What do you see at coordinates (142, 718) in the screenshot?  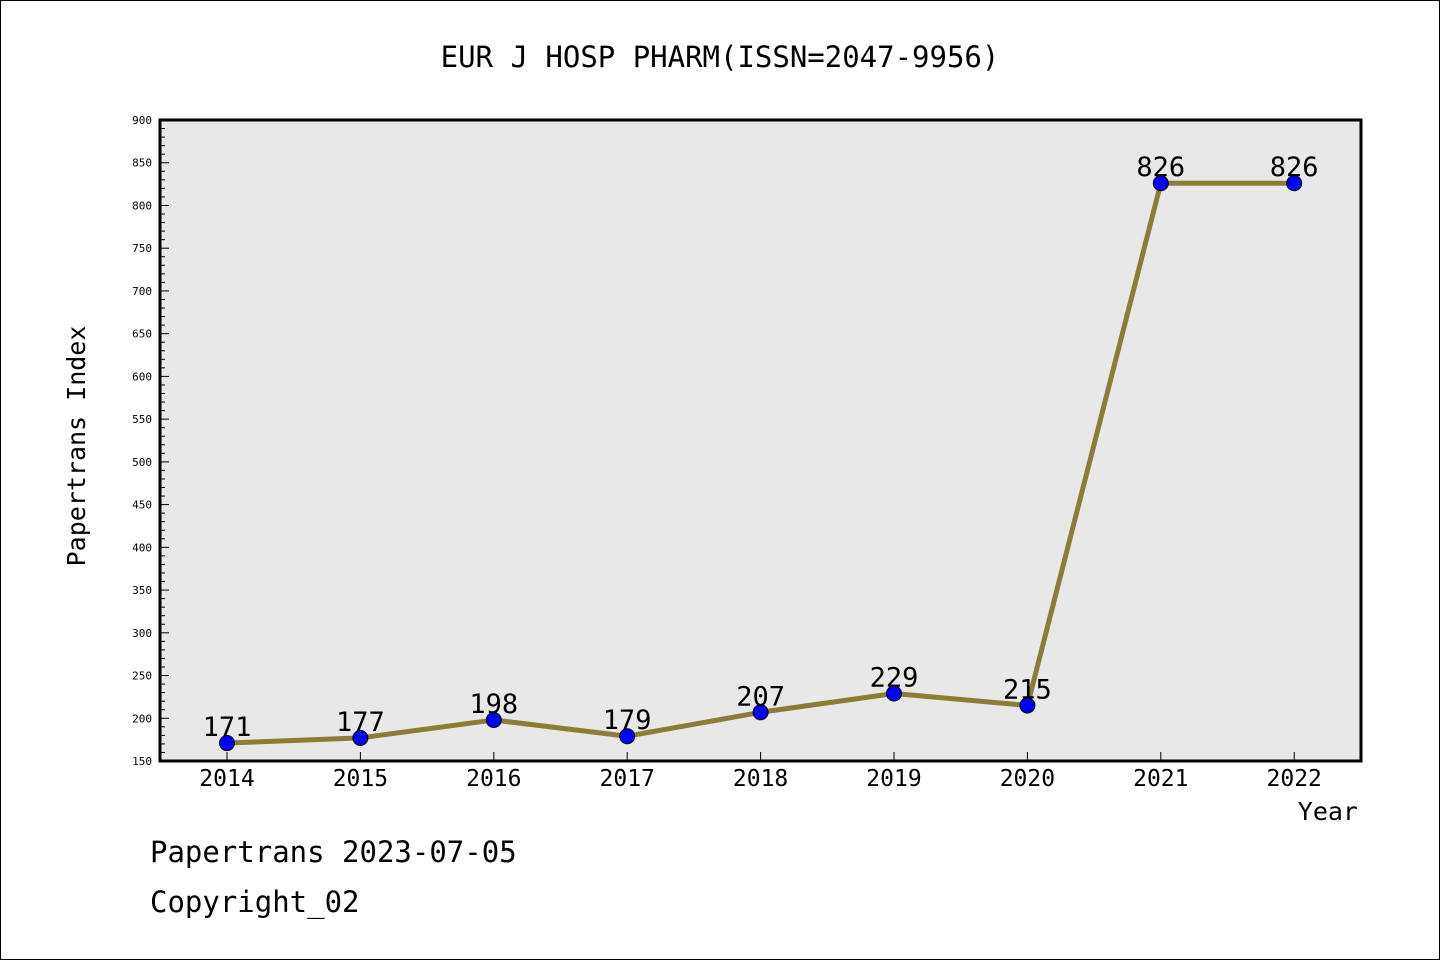 I see `y-tick-label: 200` at bounding box center [142, 718].